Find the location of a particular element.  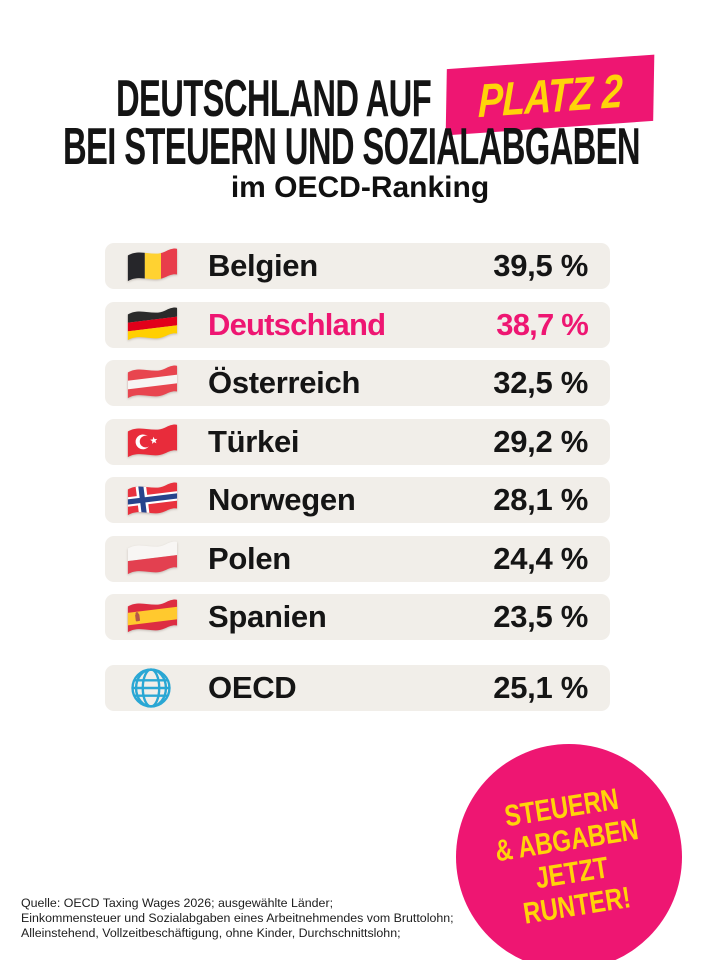

flag-turkey-icon is located at coordinates (151, 442).